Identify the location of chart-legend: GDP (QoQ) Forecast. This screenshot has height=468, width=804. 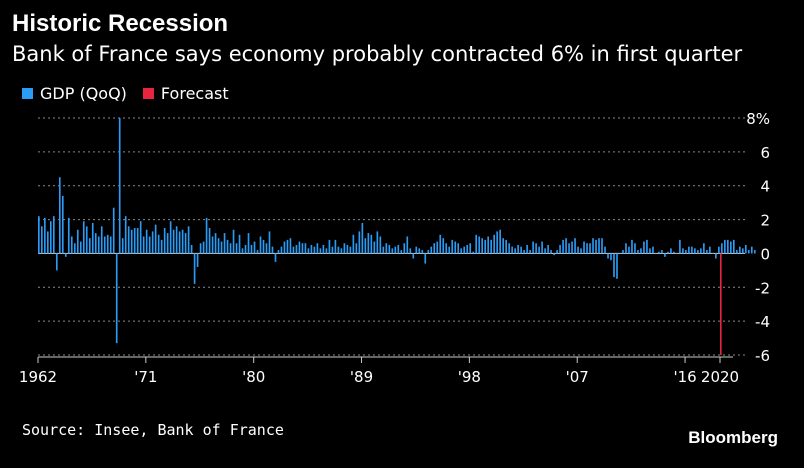
(130, 93).